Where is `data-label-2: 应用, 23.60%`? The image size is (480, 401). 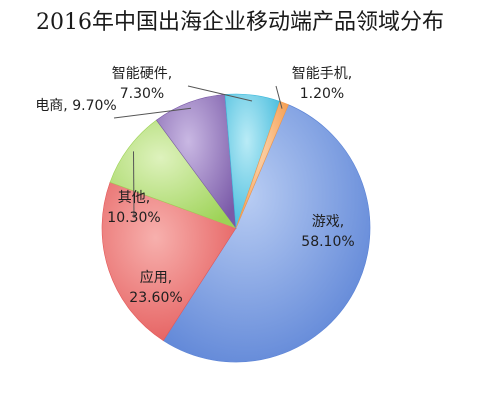 data-label-2: 应用, 23.60% is located at coordinates (155, 287).